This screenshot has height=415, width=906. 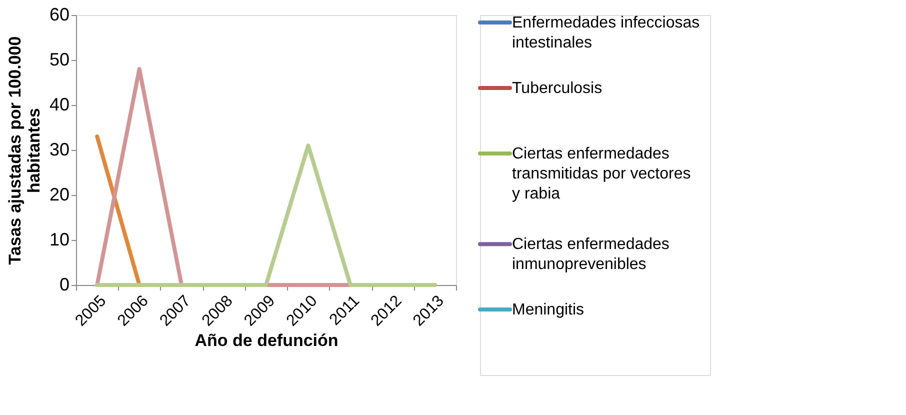 I want to click on y-tick-label: 50, so click(x=59, y=60).